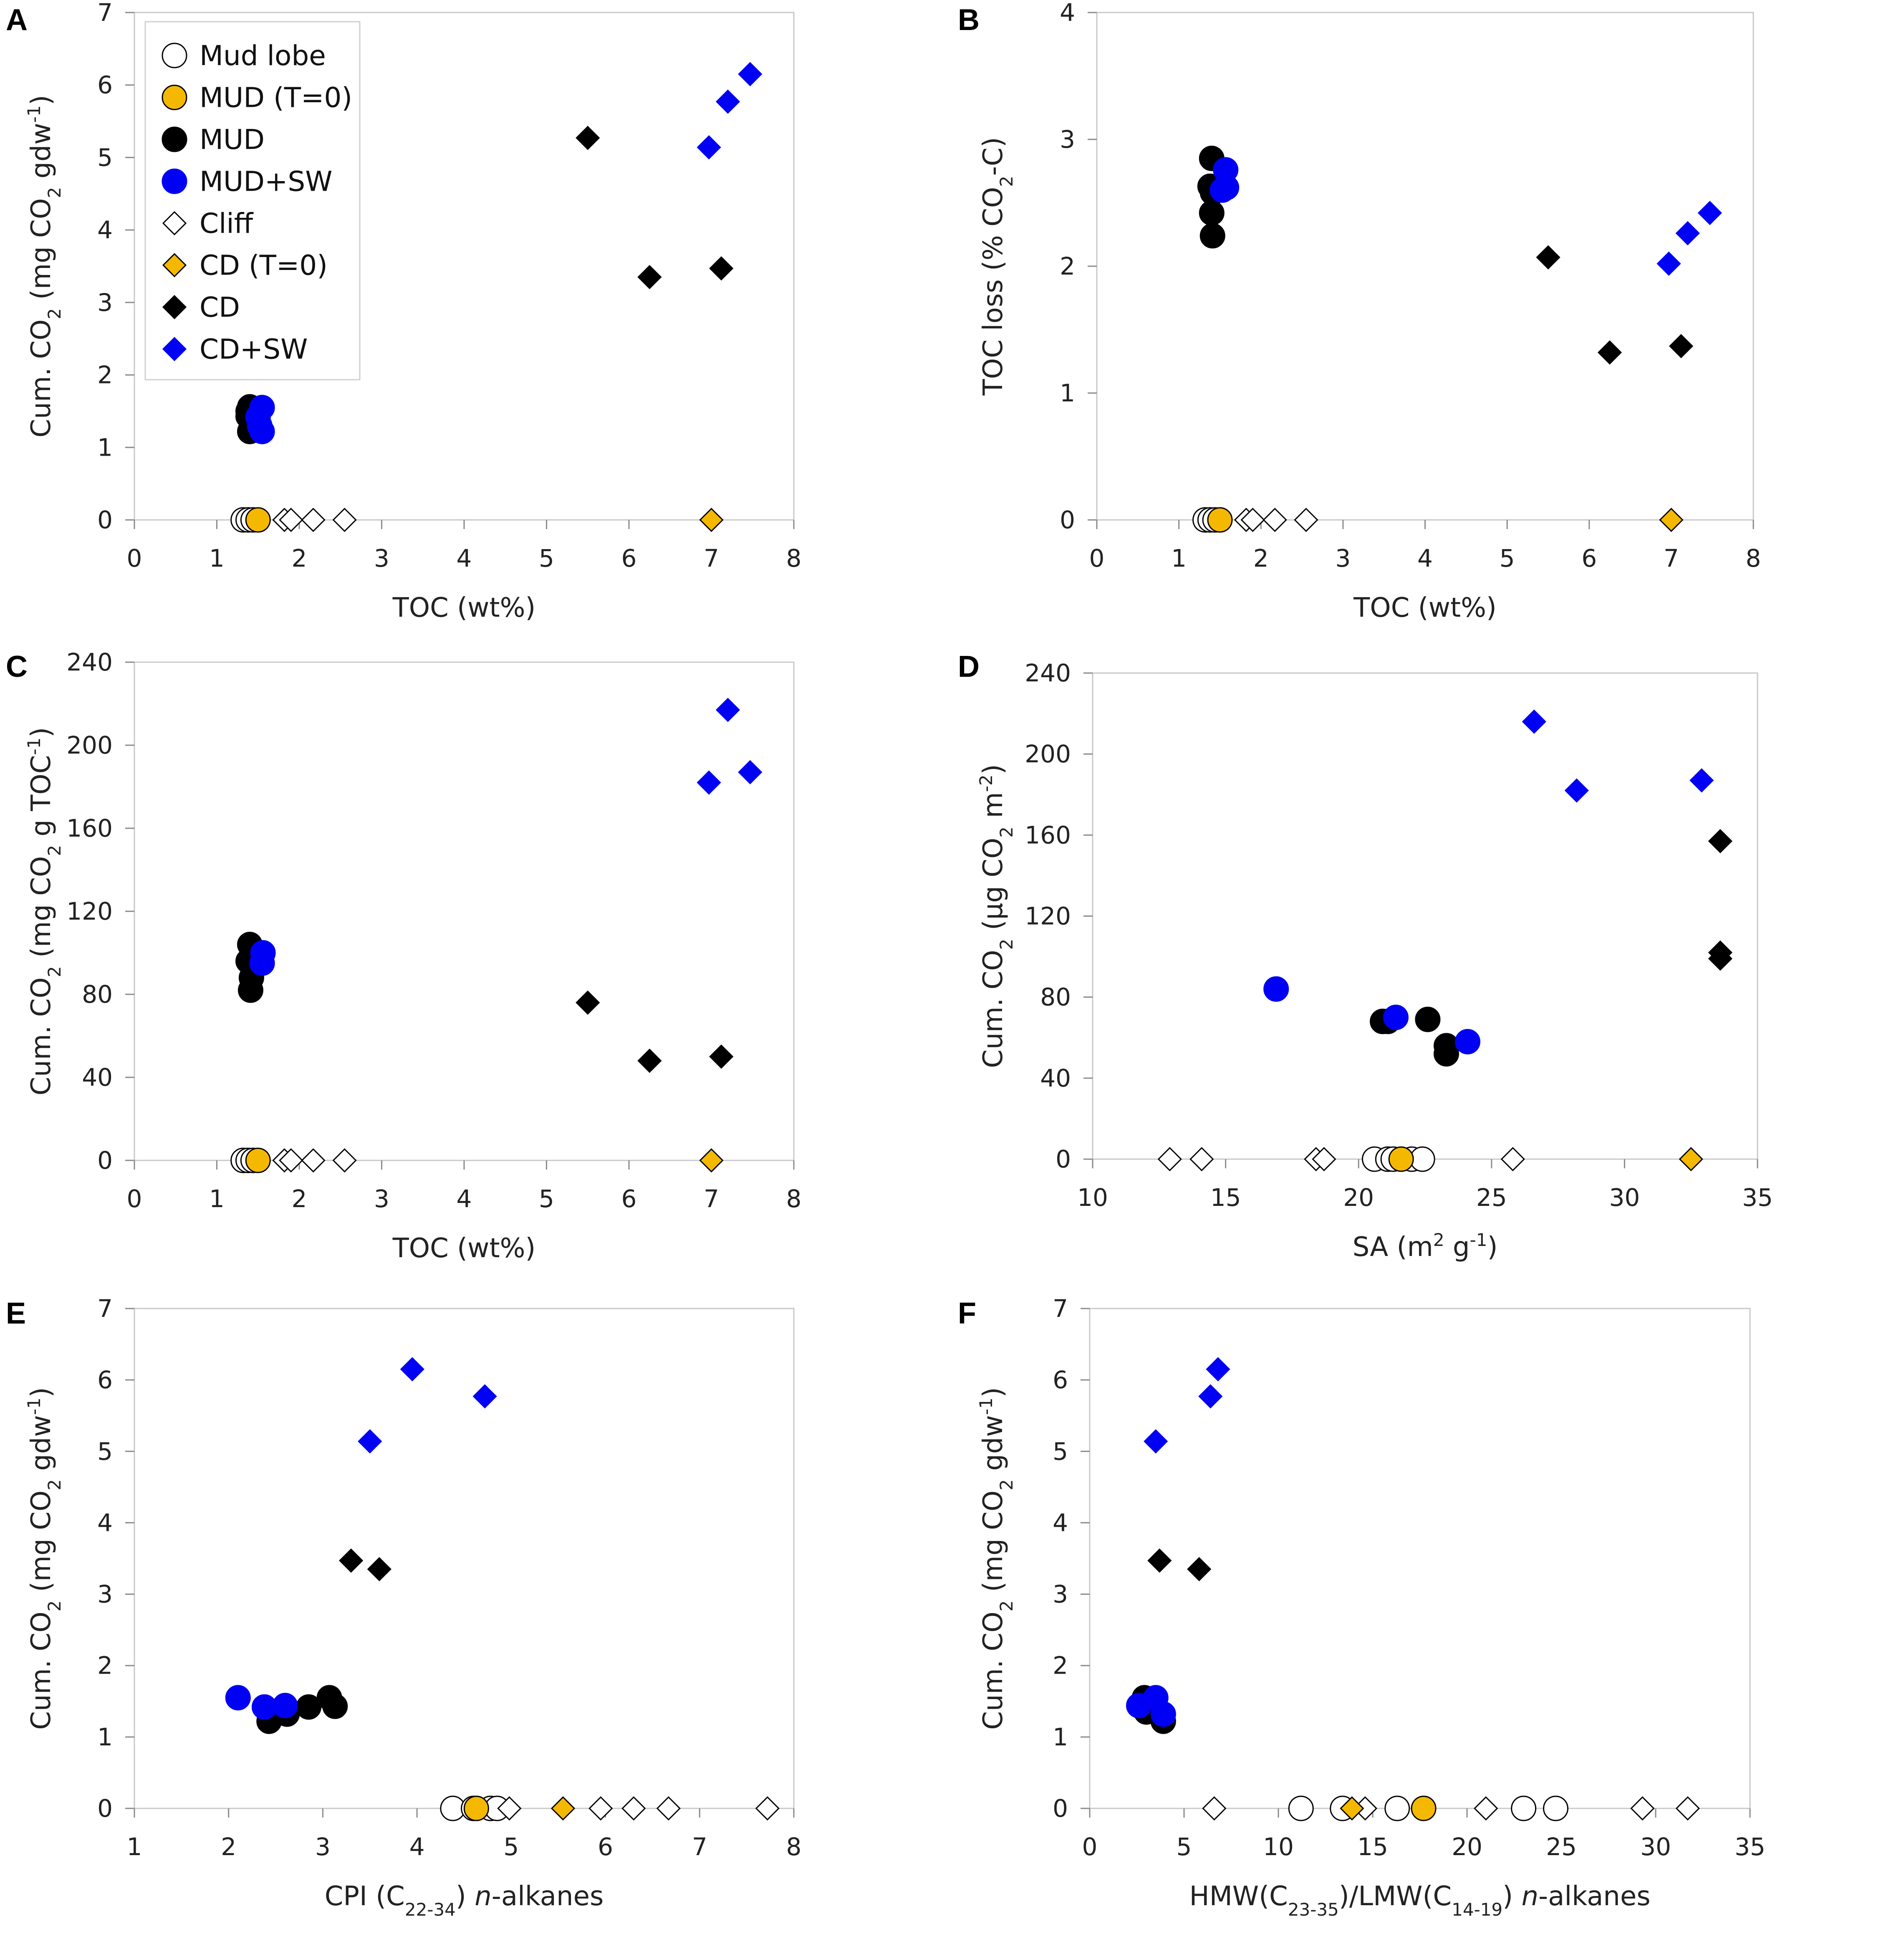 The width and height of the screenshot is (1904, 1939). Describe the element at coordinates (232, 140) in the screenshot. I see `legend-label: MUD` at that location.